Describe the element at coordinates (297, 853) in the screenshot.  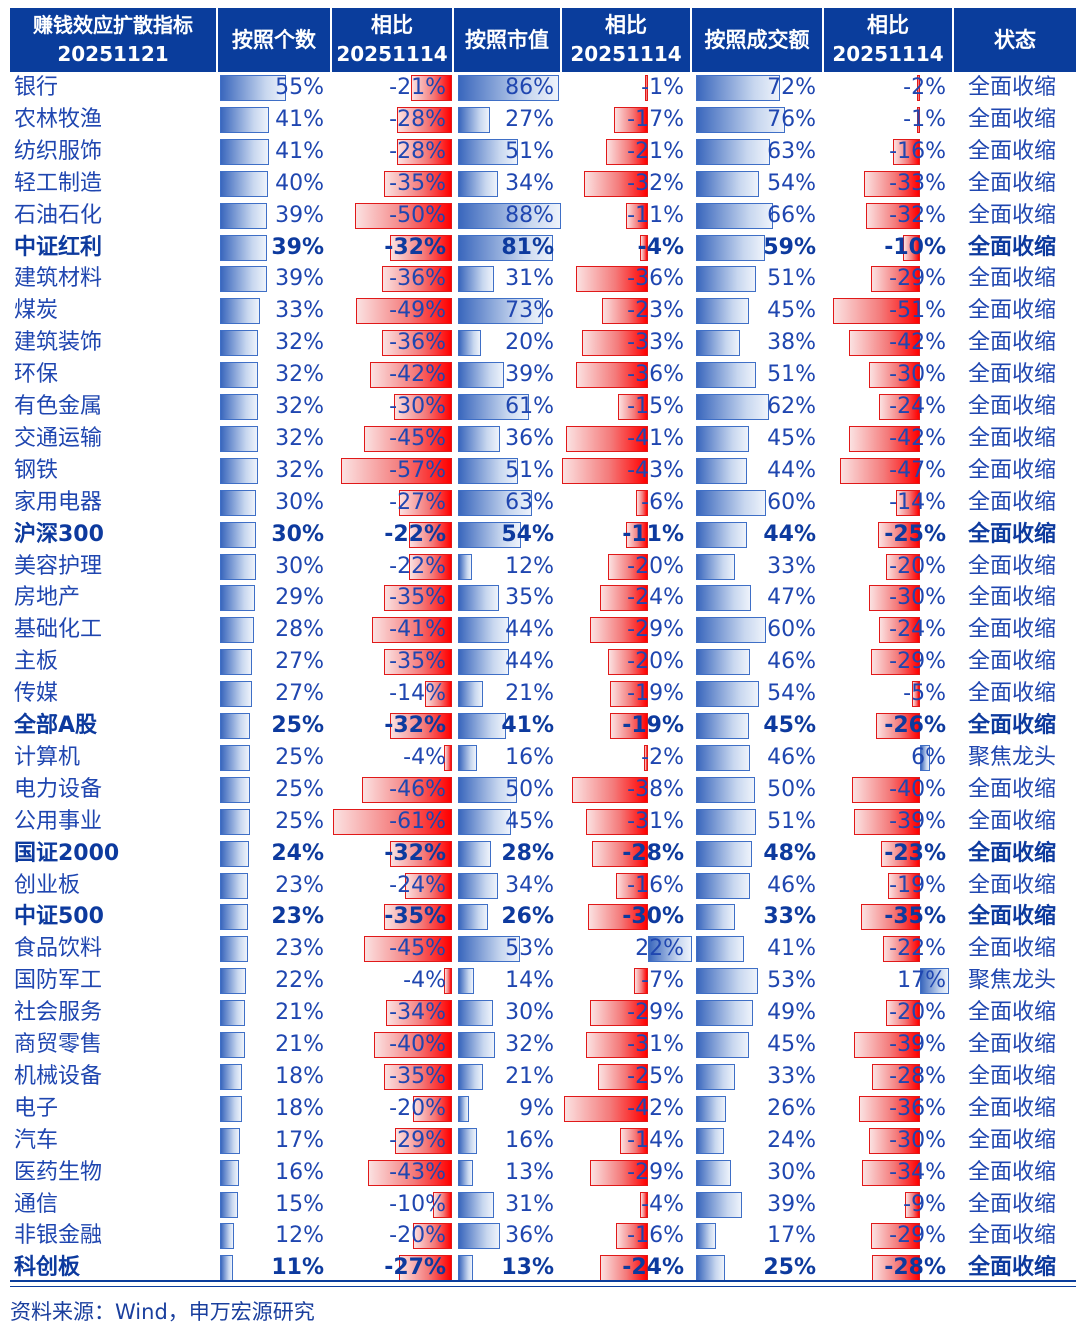
I see `count-value: 24%` at that location.